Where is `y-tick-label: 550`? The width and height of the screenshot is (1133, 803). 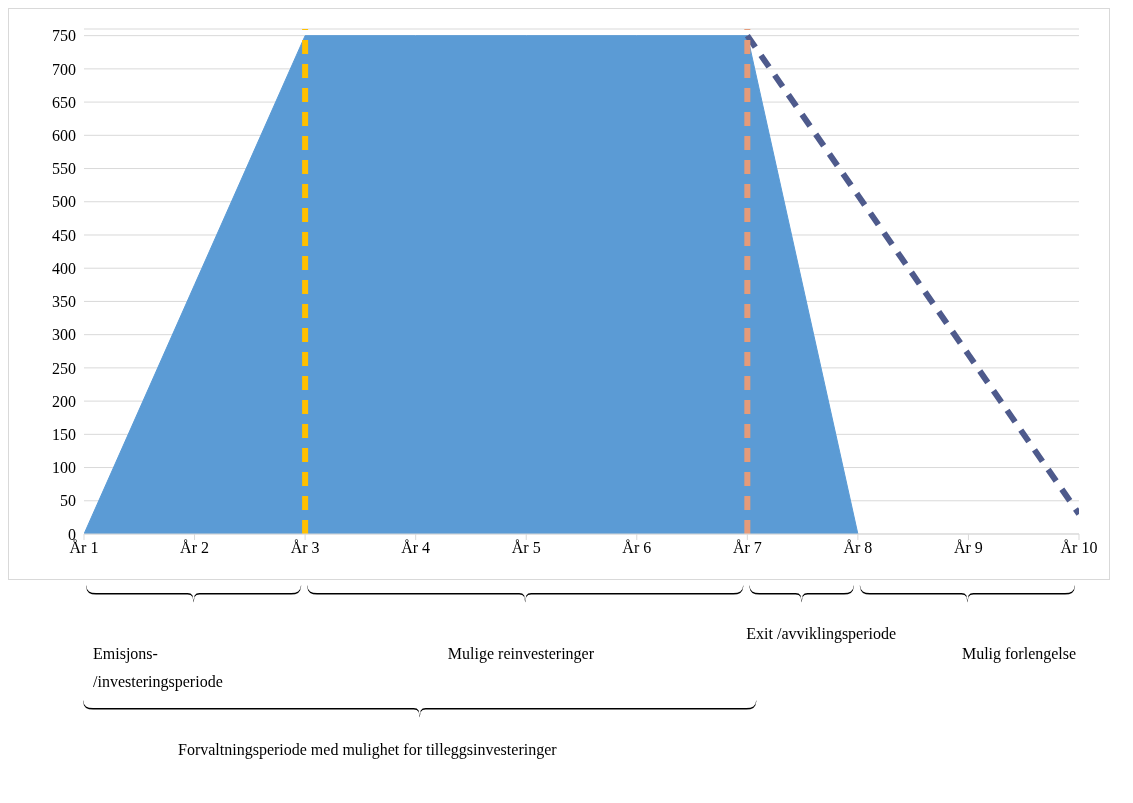
y-tick-label: 550 is located at coordinates (64, 169).